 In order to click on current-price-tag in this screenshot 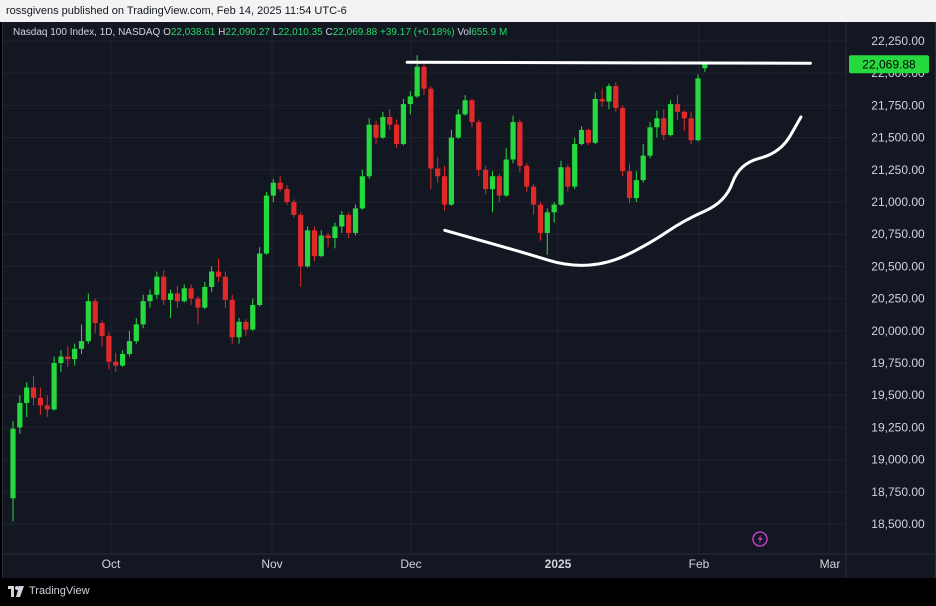, I will do `click(889, 64)`.